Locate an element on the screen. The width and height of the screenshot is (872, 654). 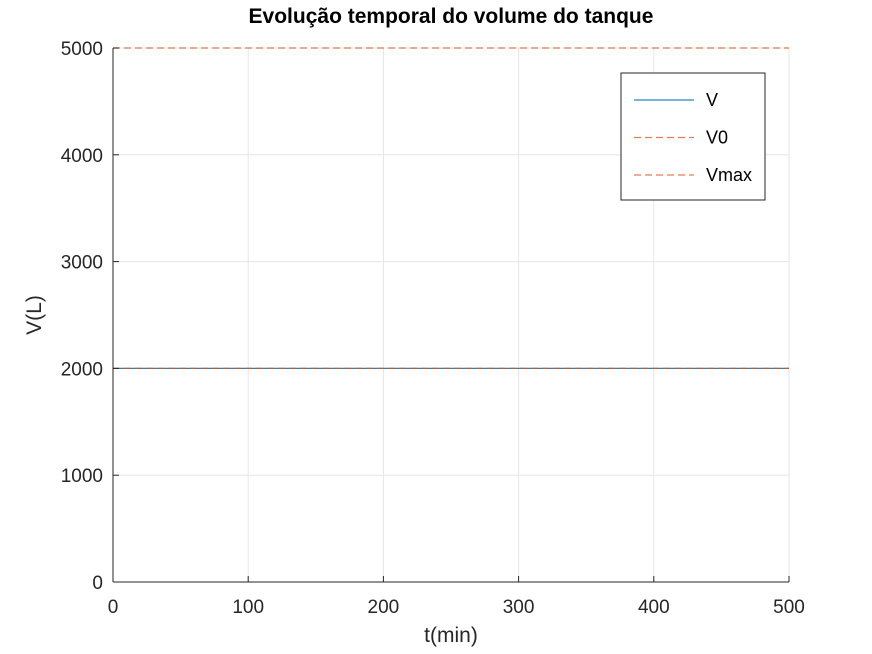
y-tick-label: 3000 is located at coordinates (82, 263).